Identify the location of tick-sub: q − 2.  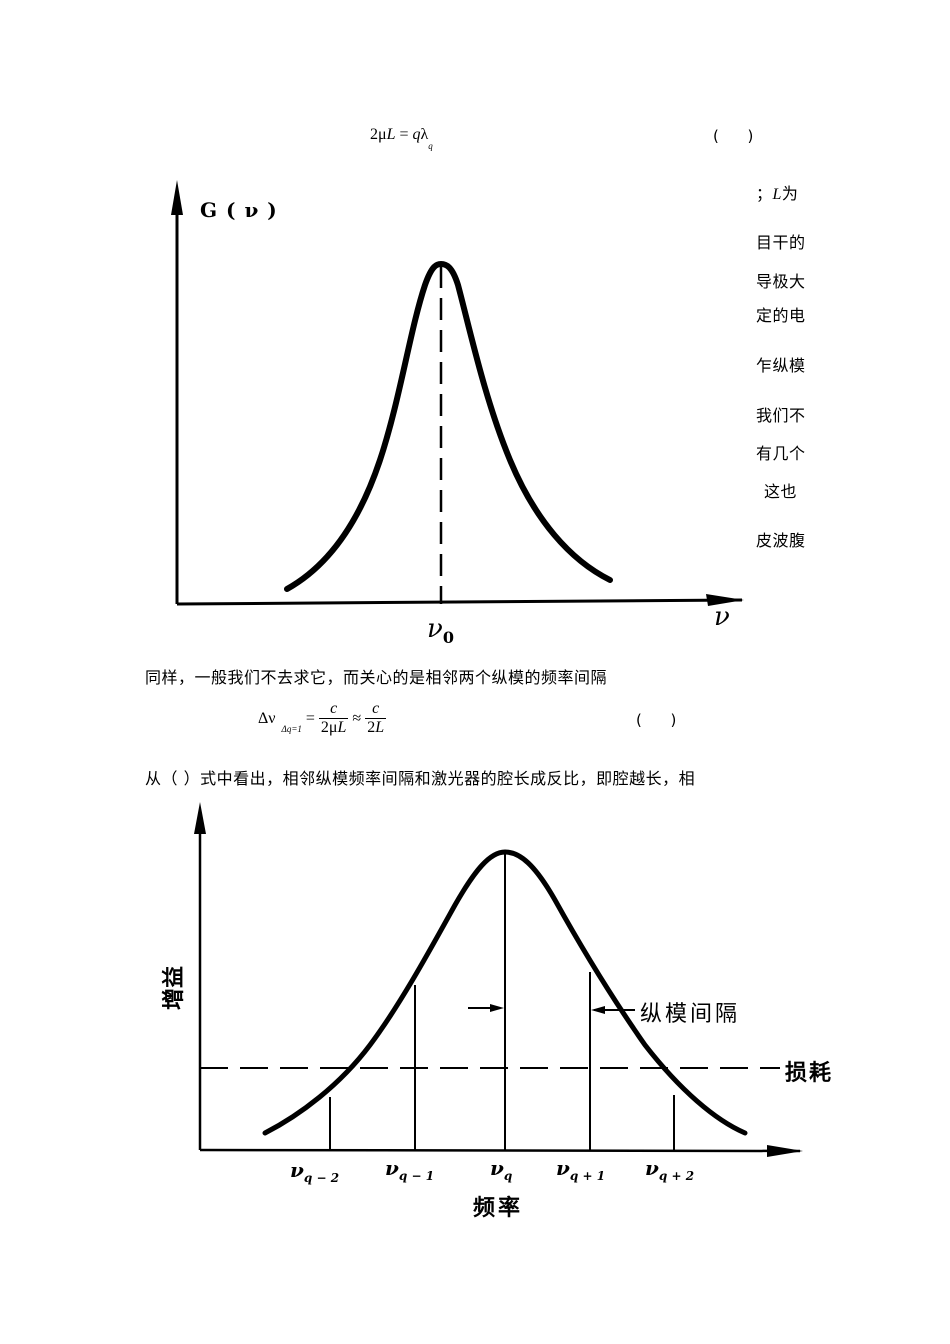
(321, 1178).